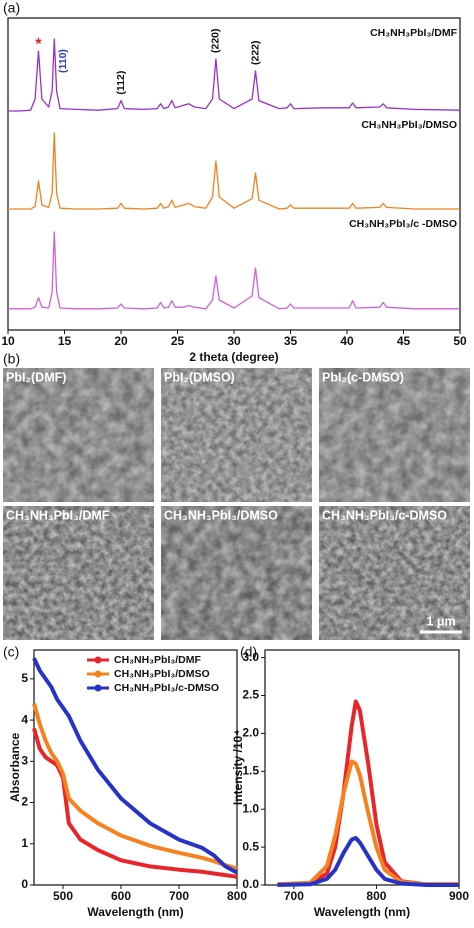 The width and height of the screenshot is (474, 928). I want to click on x-tick-label: 500, so click(63, 896).